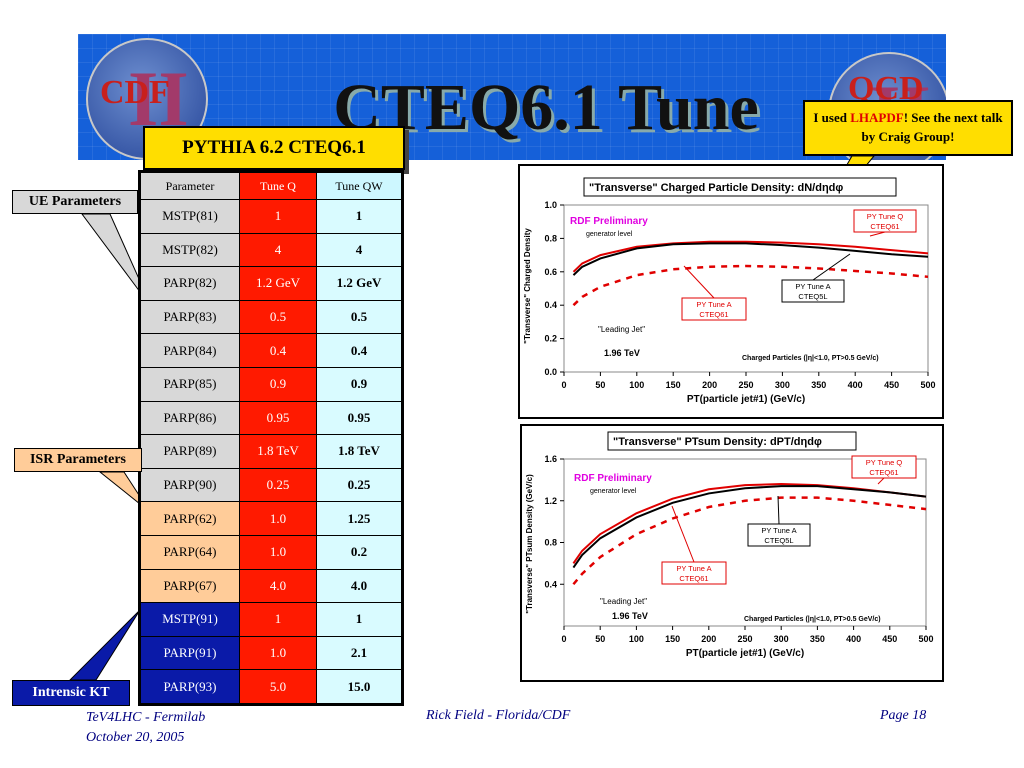 This screenshot has width=1024, height=768. I want to click on x-tick-label: 500, so click(925, 639).